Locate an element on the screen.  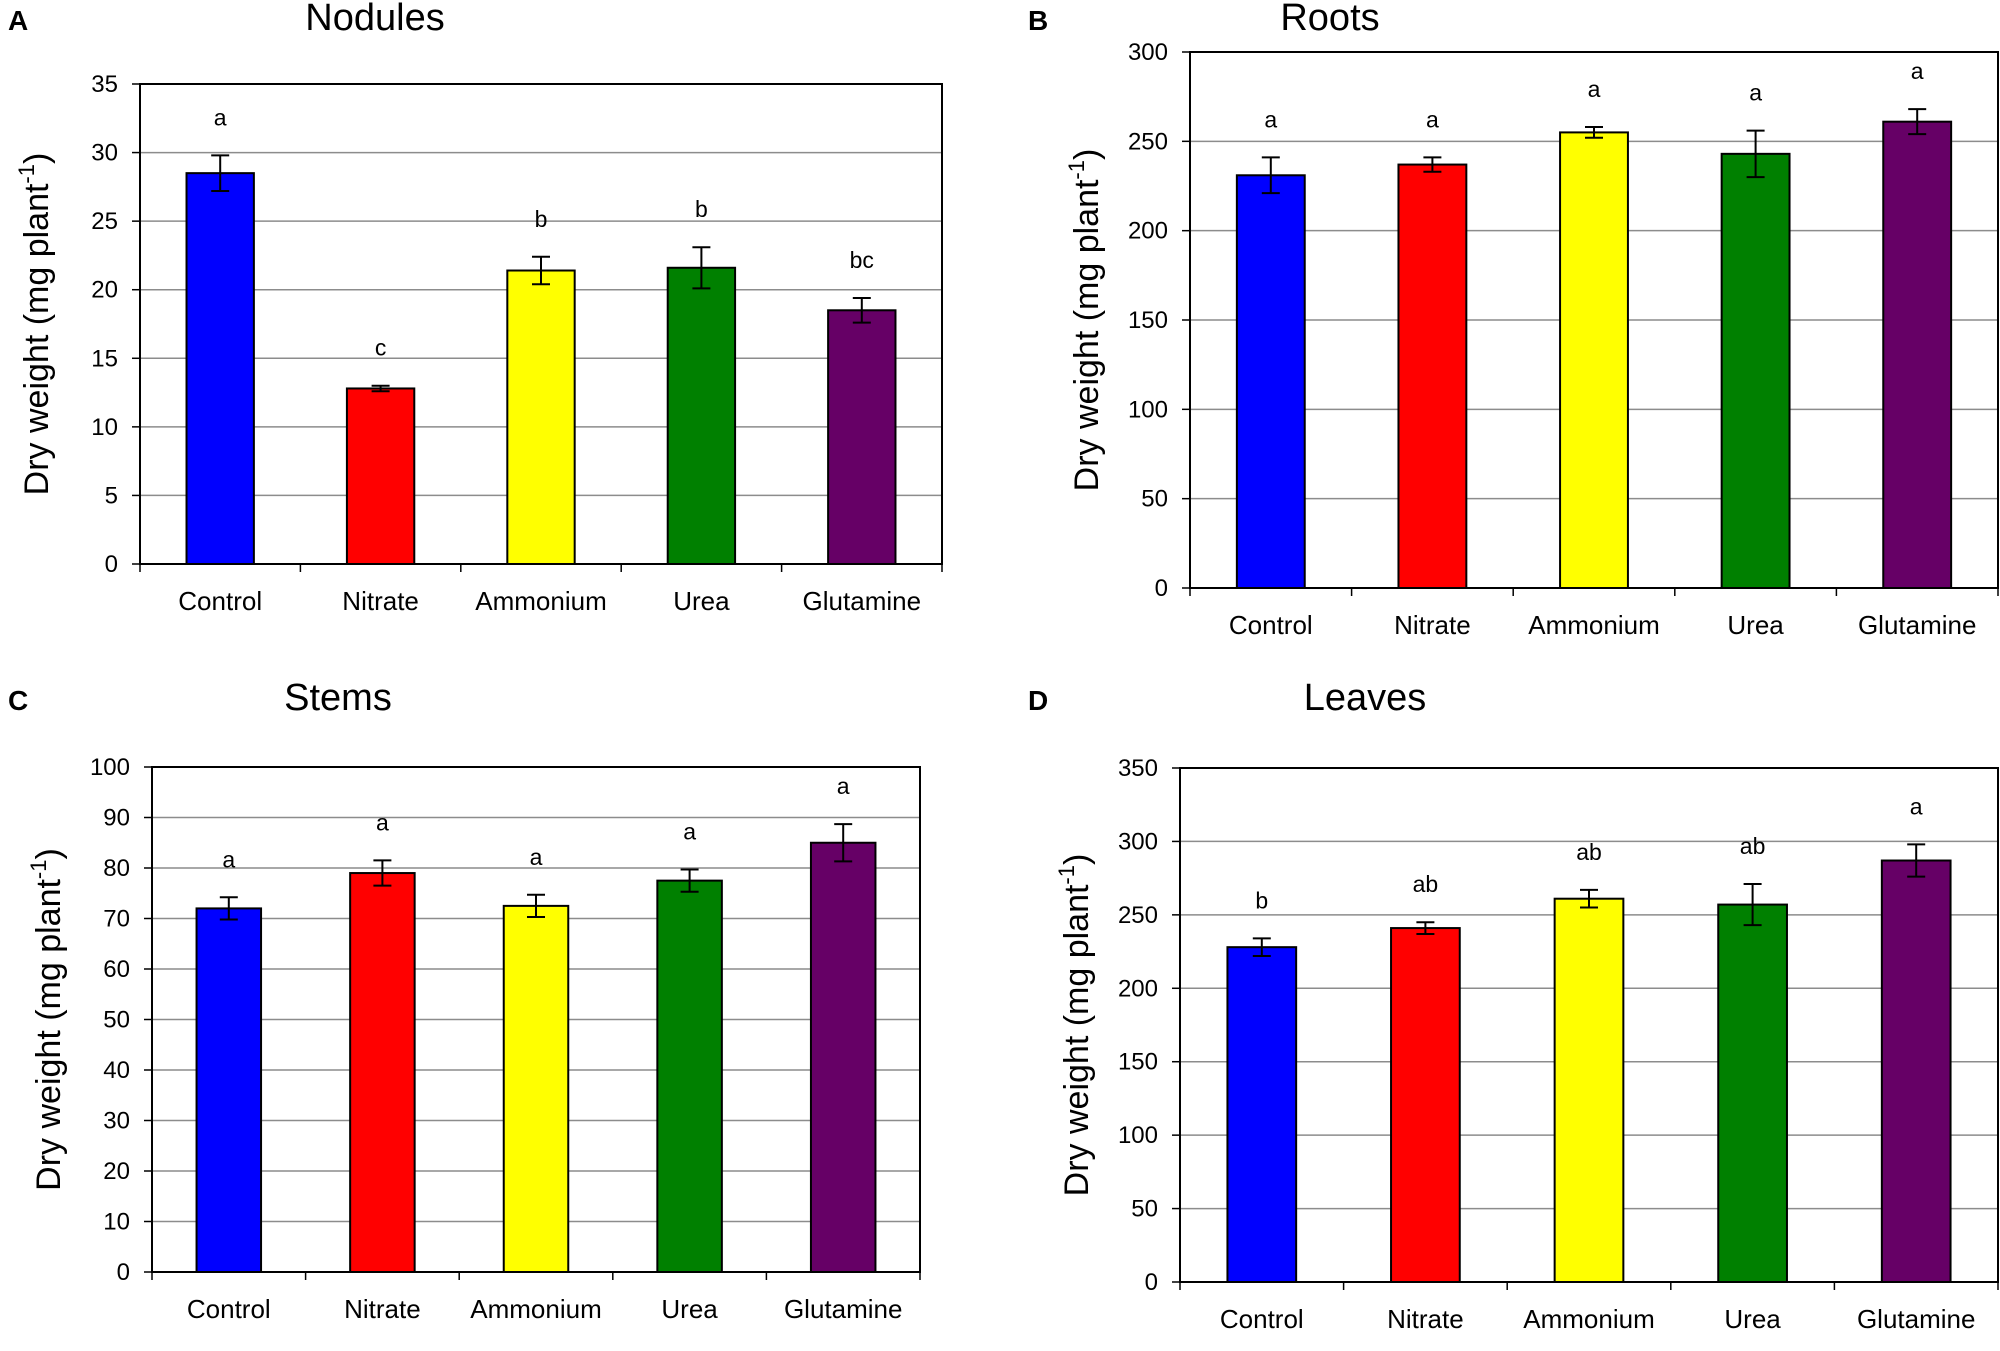
error-bar-nitrate is located at coordinates (1432, 164).